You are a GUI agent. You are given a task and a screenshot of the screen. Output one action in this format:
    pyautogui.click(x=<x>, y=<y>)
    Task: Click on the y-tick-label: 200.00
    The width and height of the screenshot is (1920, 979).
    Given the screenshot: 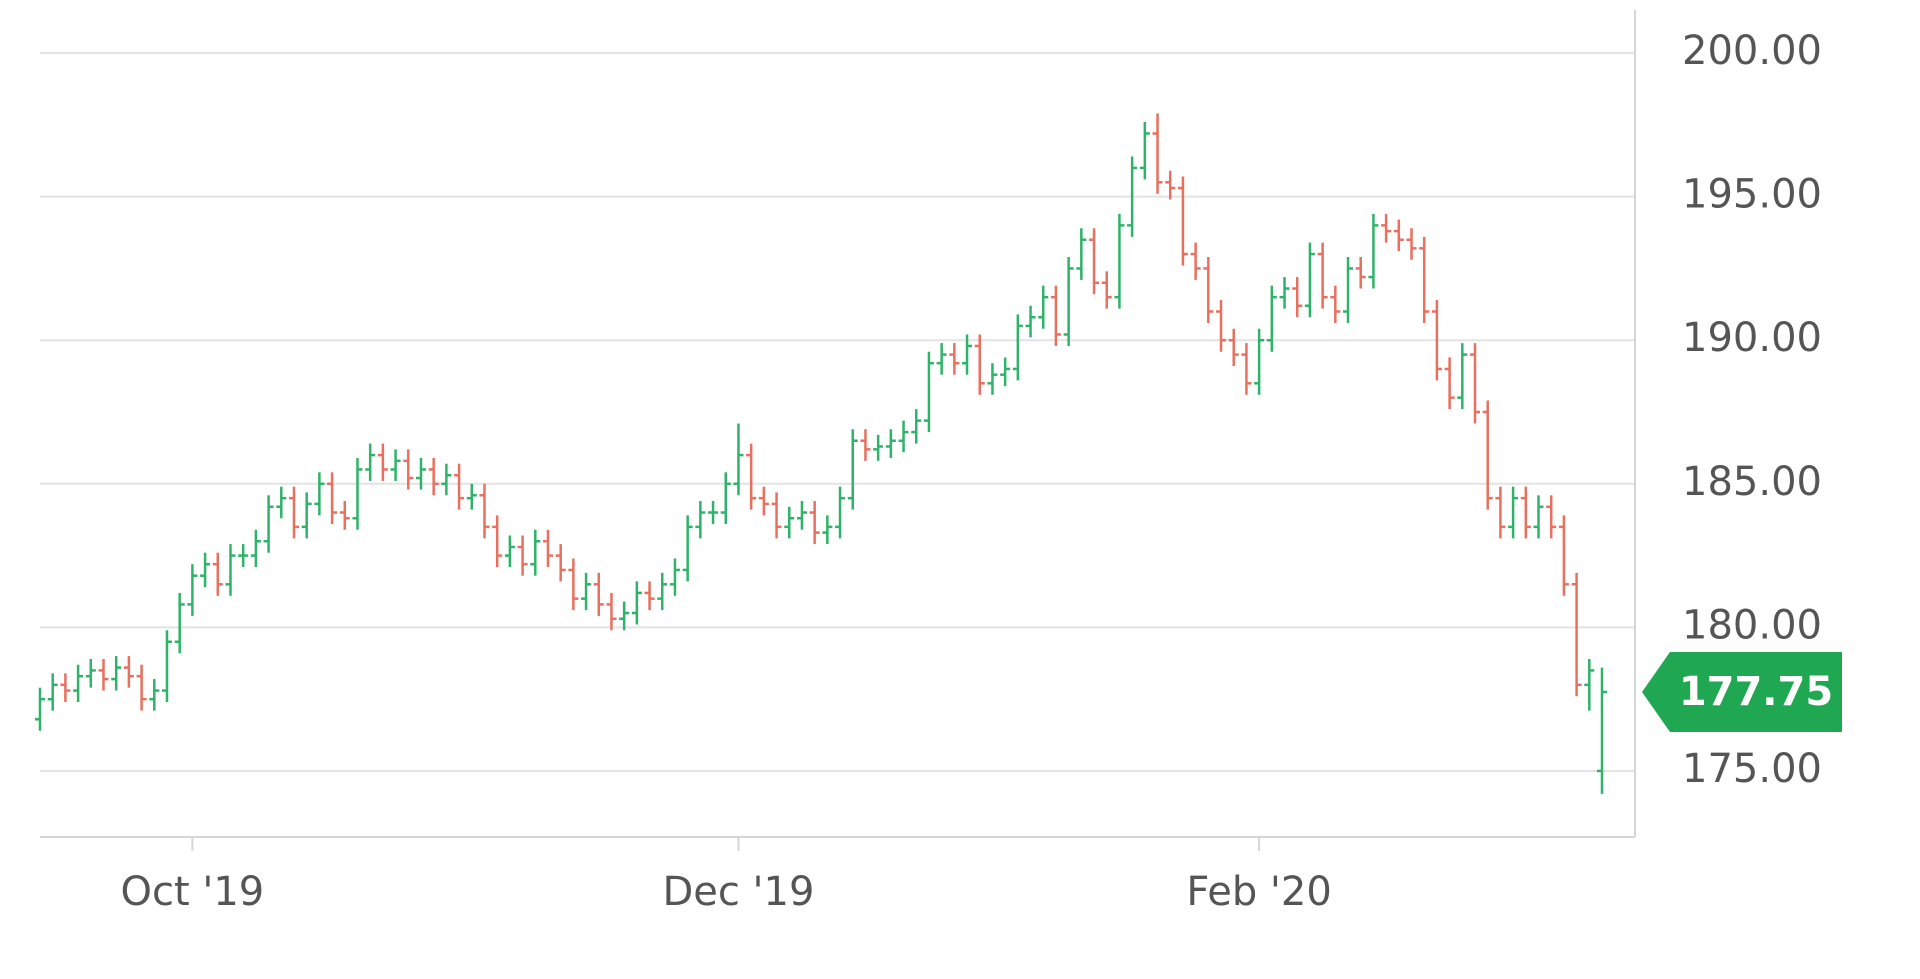 What is the action you would take?
    pyautogui.click(x=1752, y=51)
    